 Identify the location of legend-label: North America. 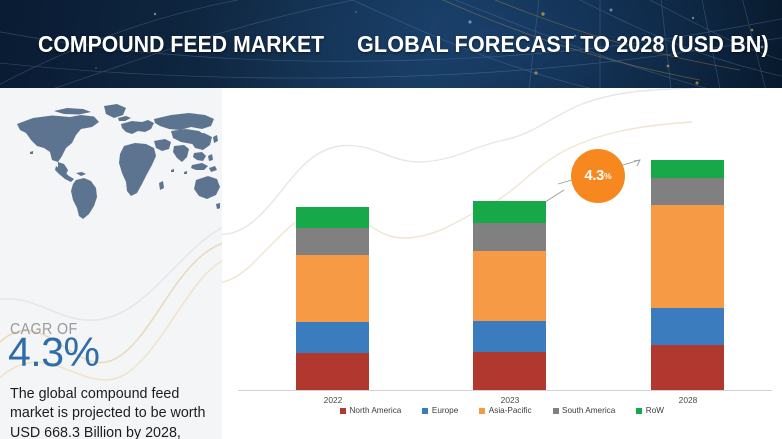
(375, 410).